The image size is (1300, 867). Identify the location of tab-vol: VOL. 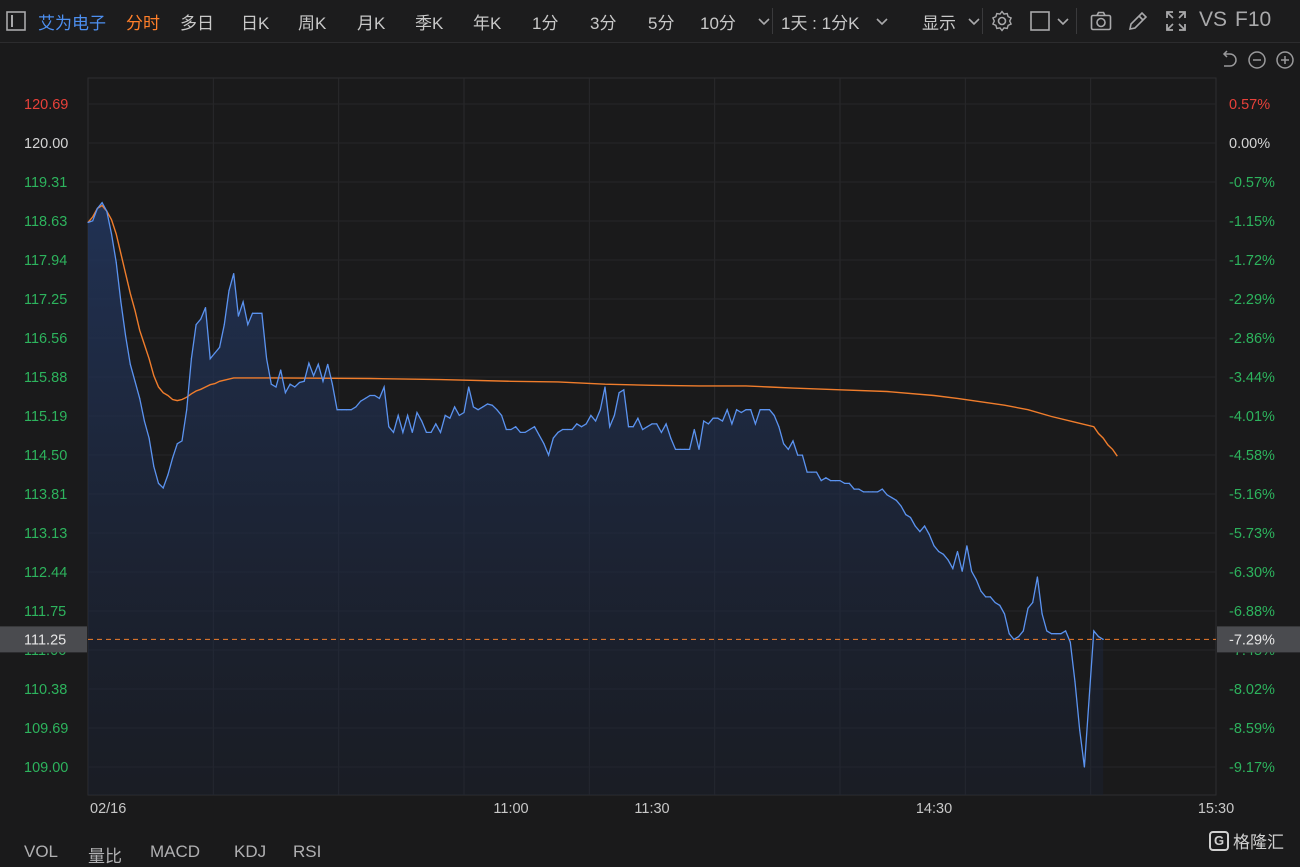
(41, 851).